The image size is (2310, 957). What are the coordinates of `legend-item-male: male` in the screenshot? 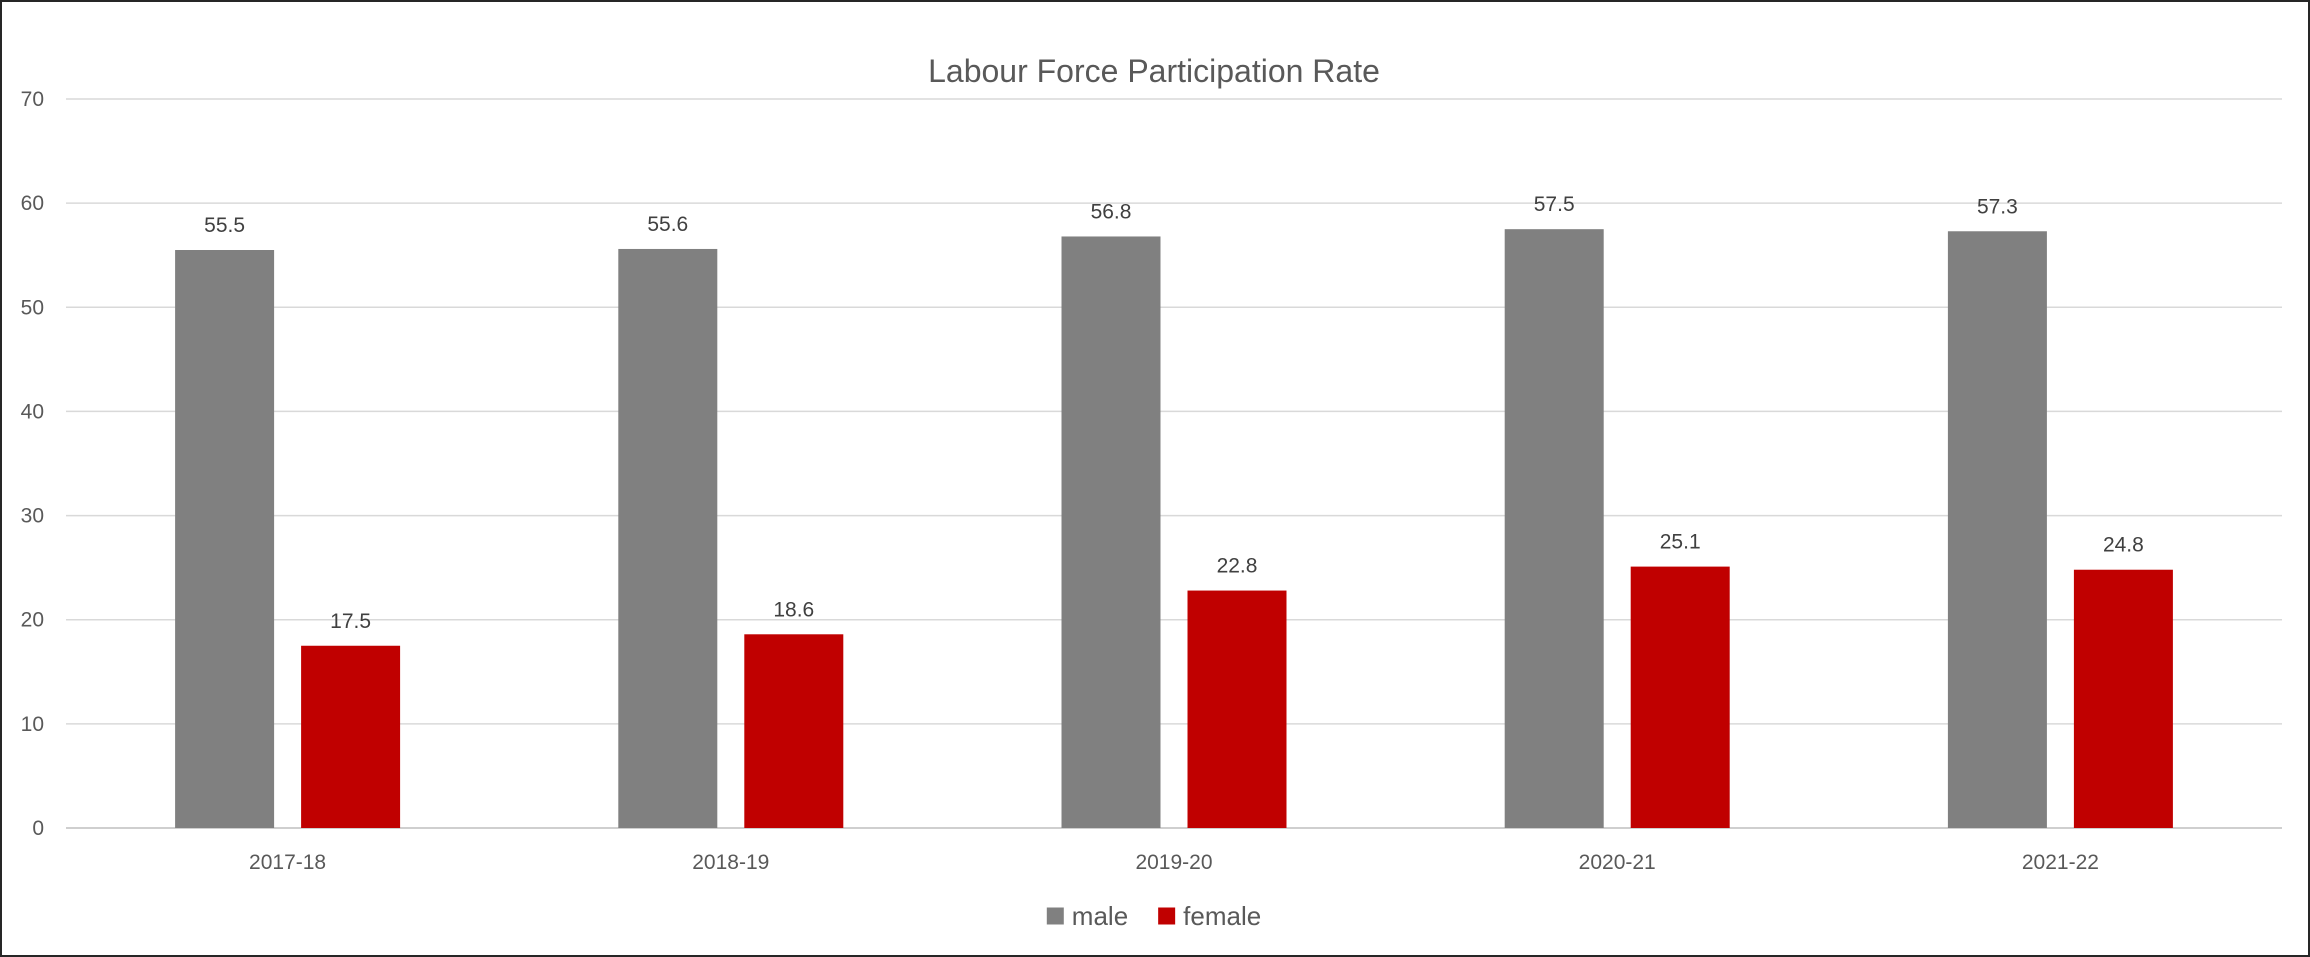 It's located at (1087, 916).